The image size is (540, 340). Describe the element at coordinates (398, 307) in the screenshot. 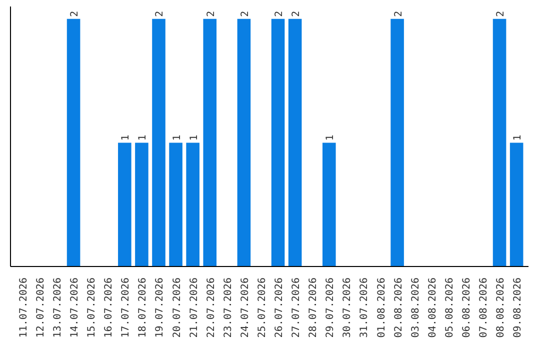

I see `x-tick-label: 02.08.2026` at that location.